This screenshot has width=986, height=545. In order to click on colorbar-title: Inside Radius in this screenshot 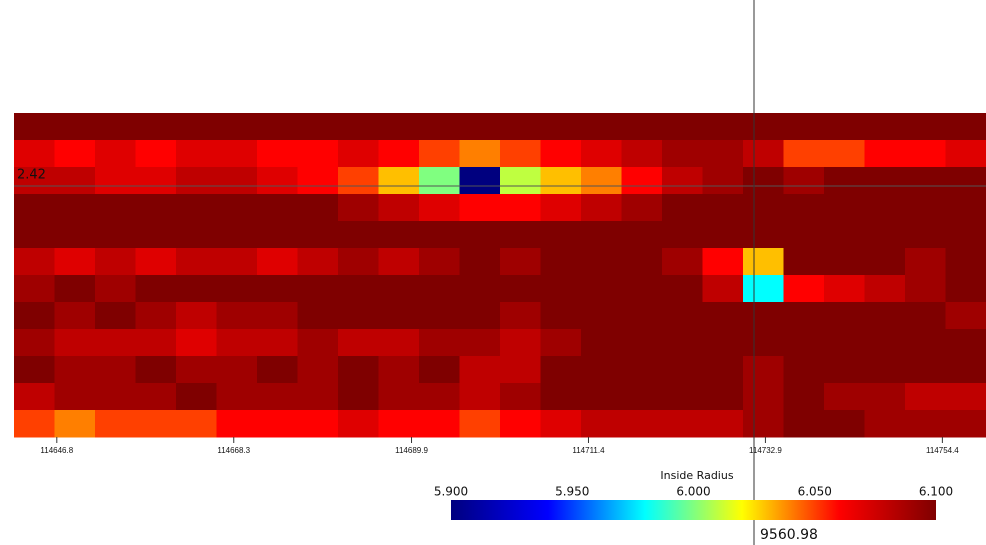, I will do `click(696, 475)`.